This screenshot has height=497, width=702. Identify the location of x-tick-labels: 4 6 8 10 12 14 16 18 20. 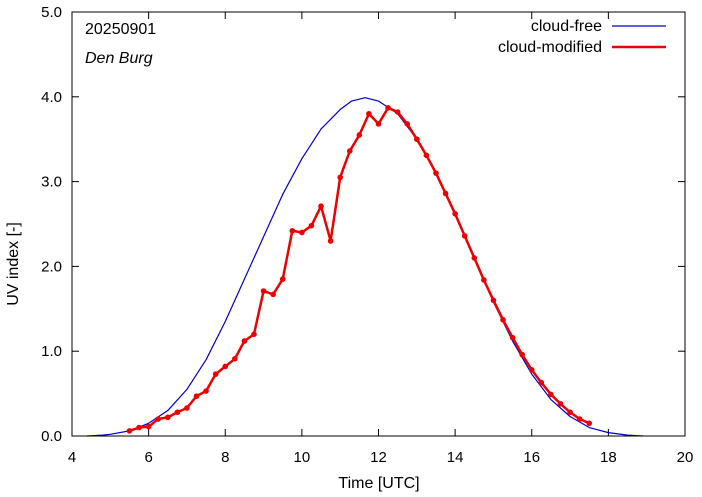
(381, 457).